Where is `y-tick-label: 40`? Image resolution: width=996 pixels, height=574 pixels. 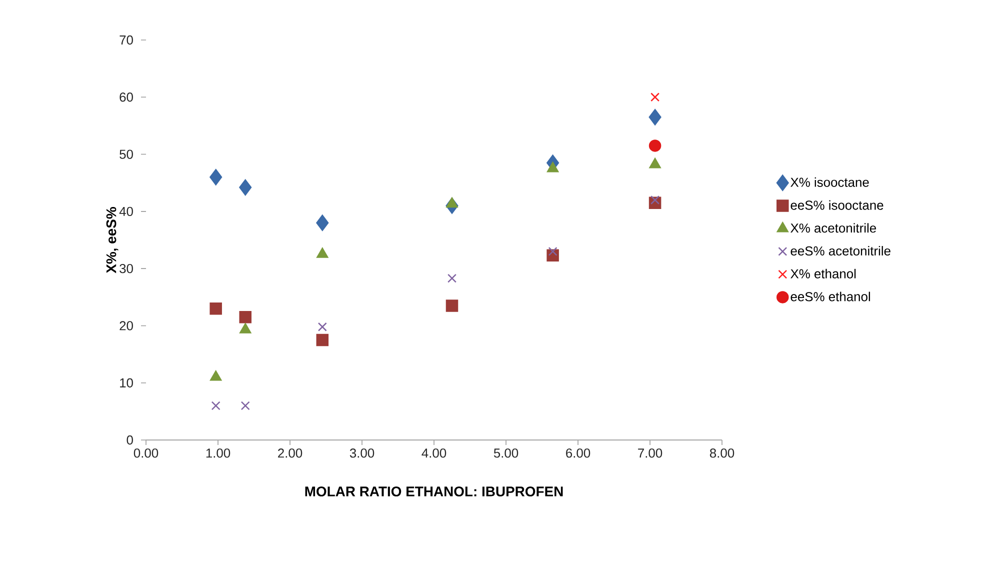
y-tick-label: 40 is located at coordinates (126, 211).